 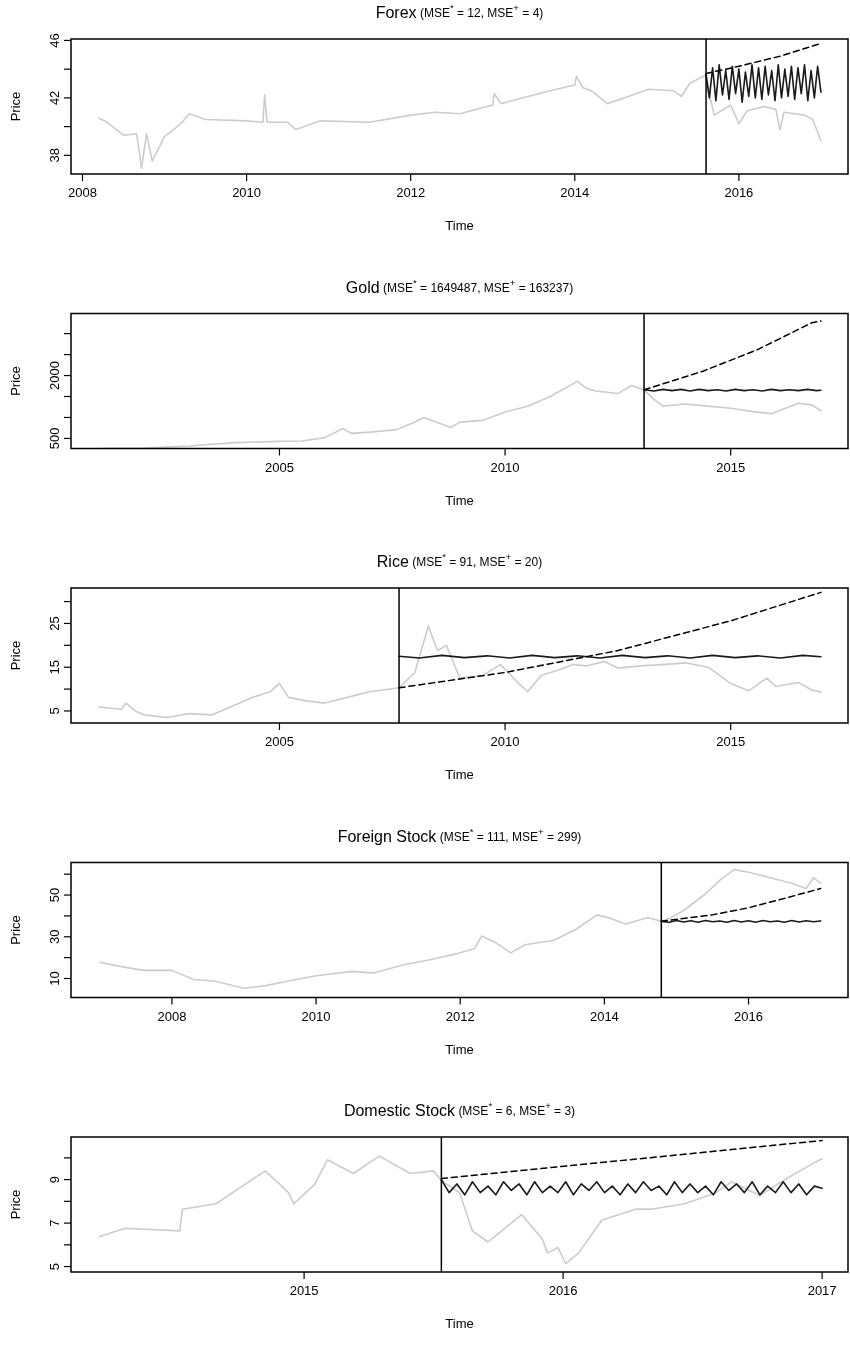 I want to click on y-tick-label: 500, so click(x=54, y=438).